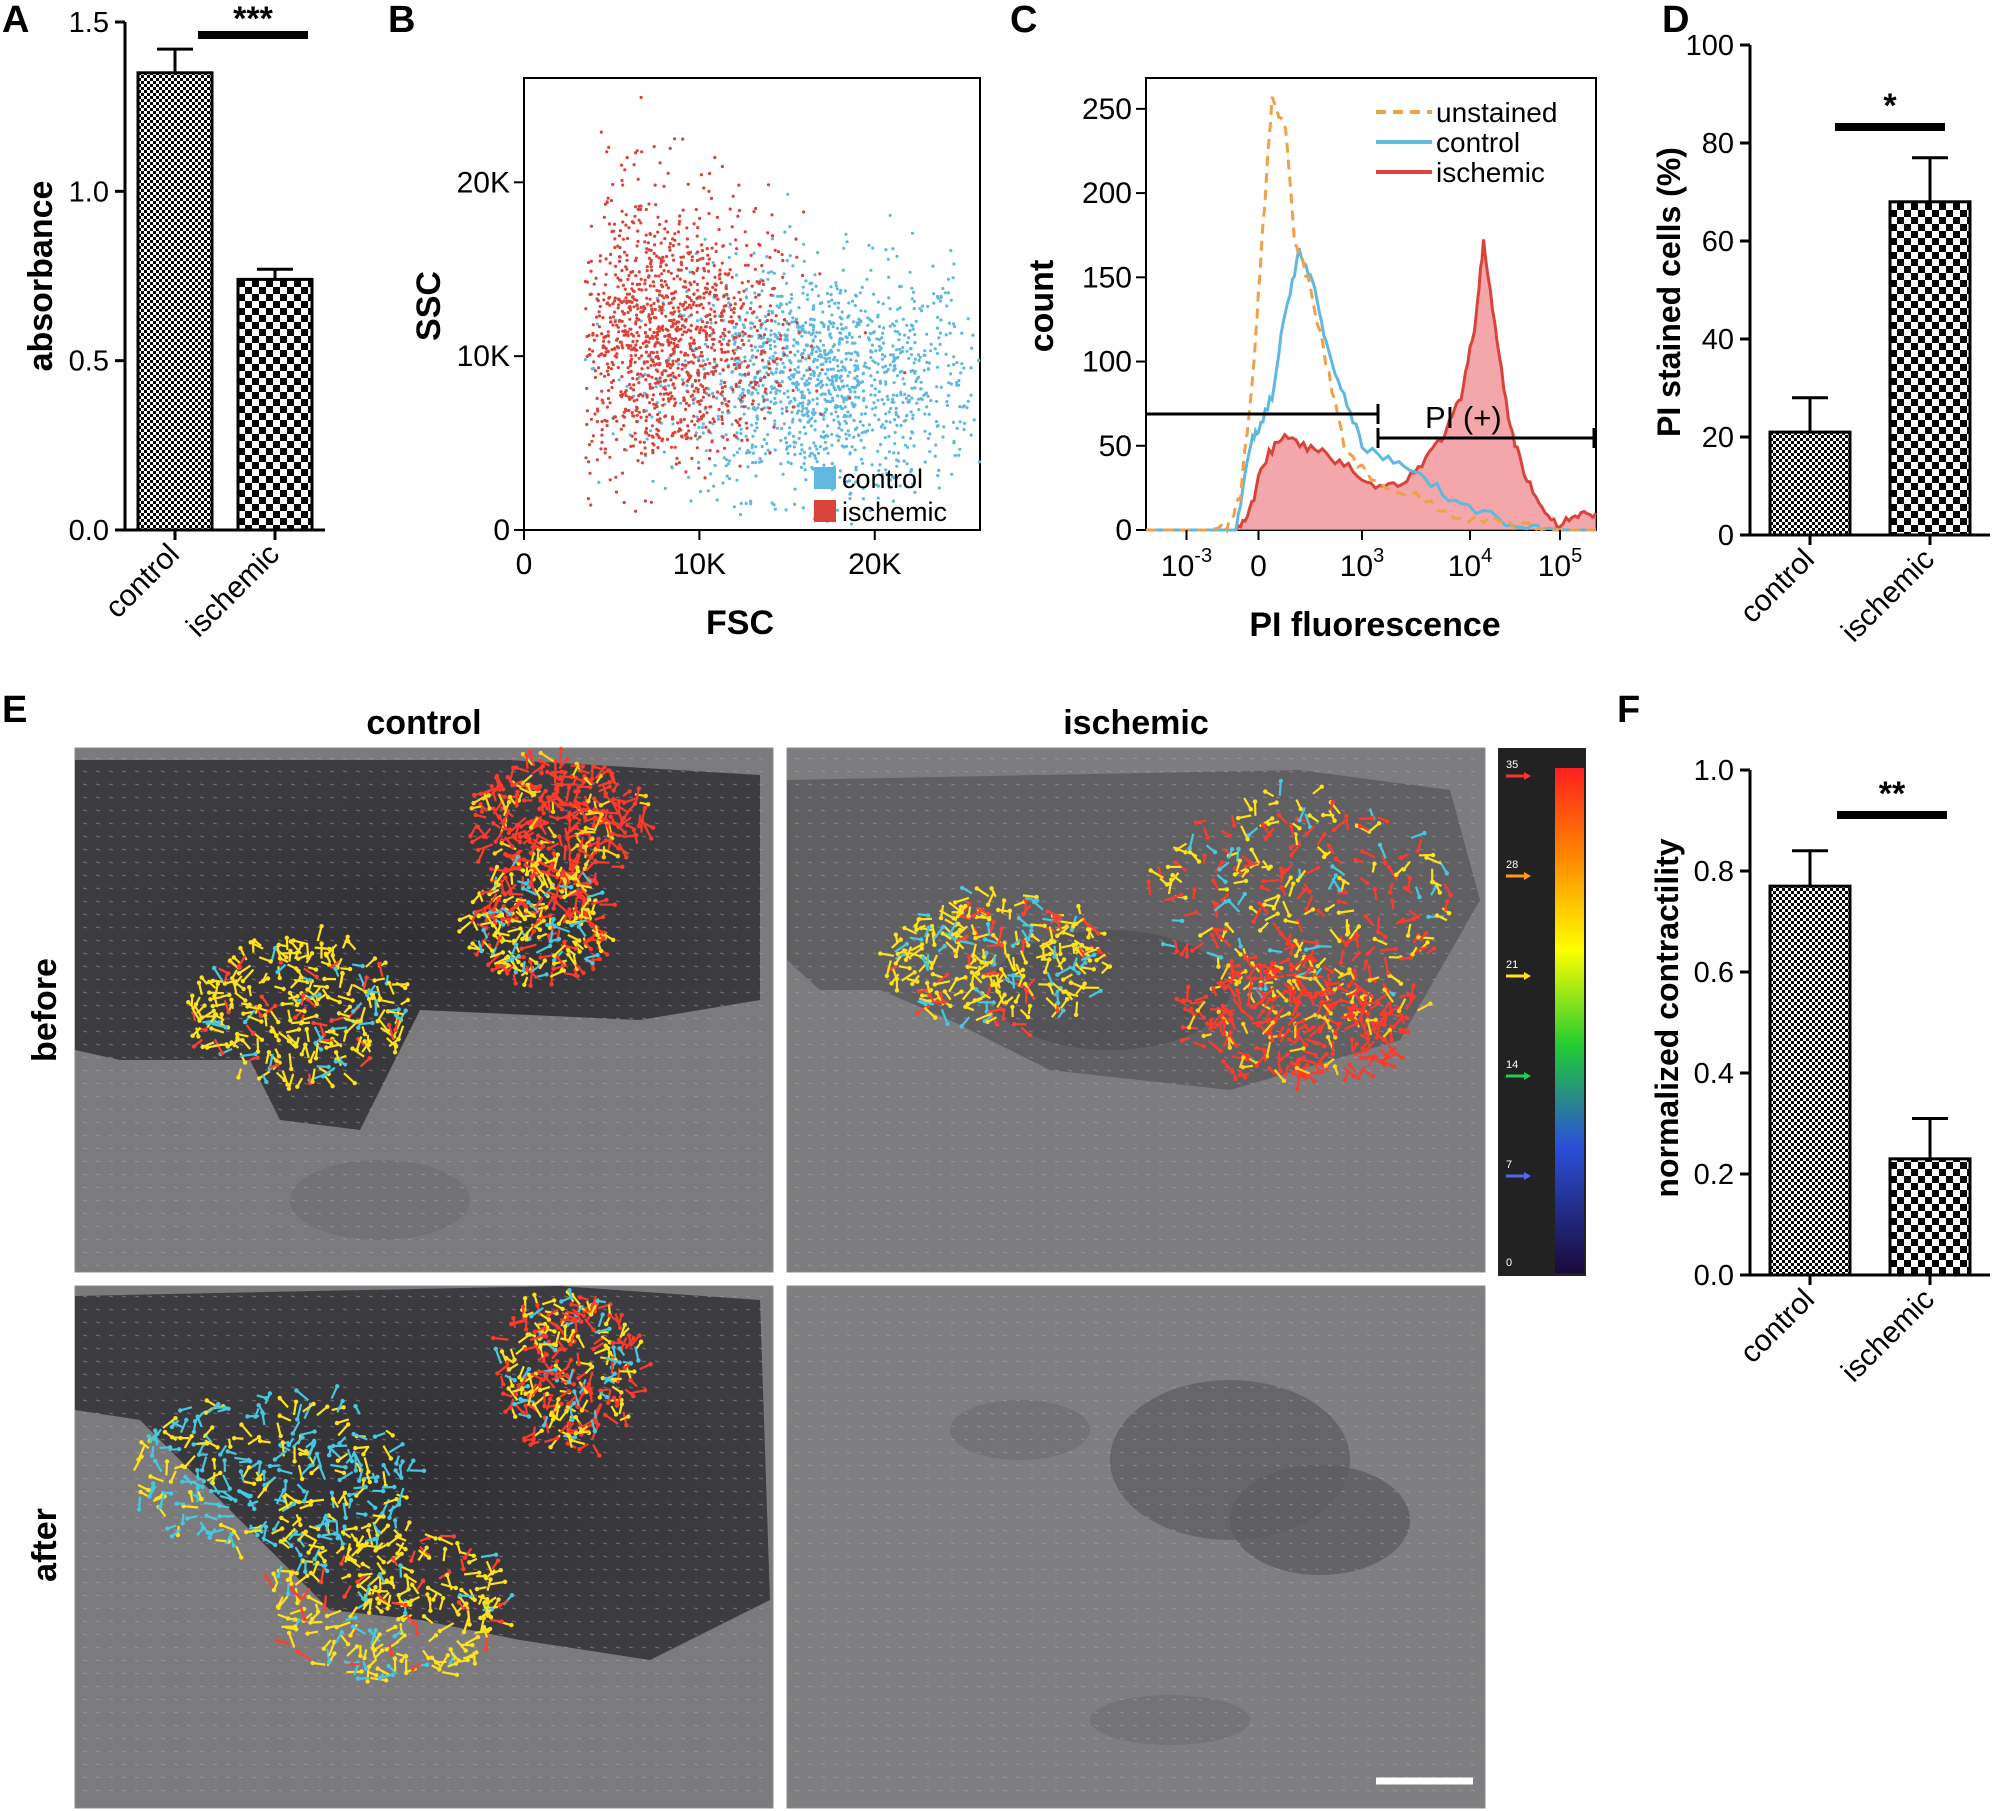 The width and height of the screenshot is (2000, 1811). What do you see at coordinates (1714, 1276) in the screenshot?
I see `panelF-y-tick-label: 0.0` at bounding box center [1714, 1276].